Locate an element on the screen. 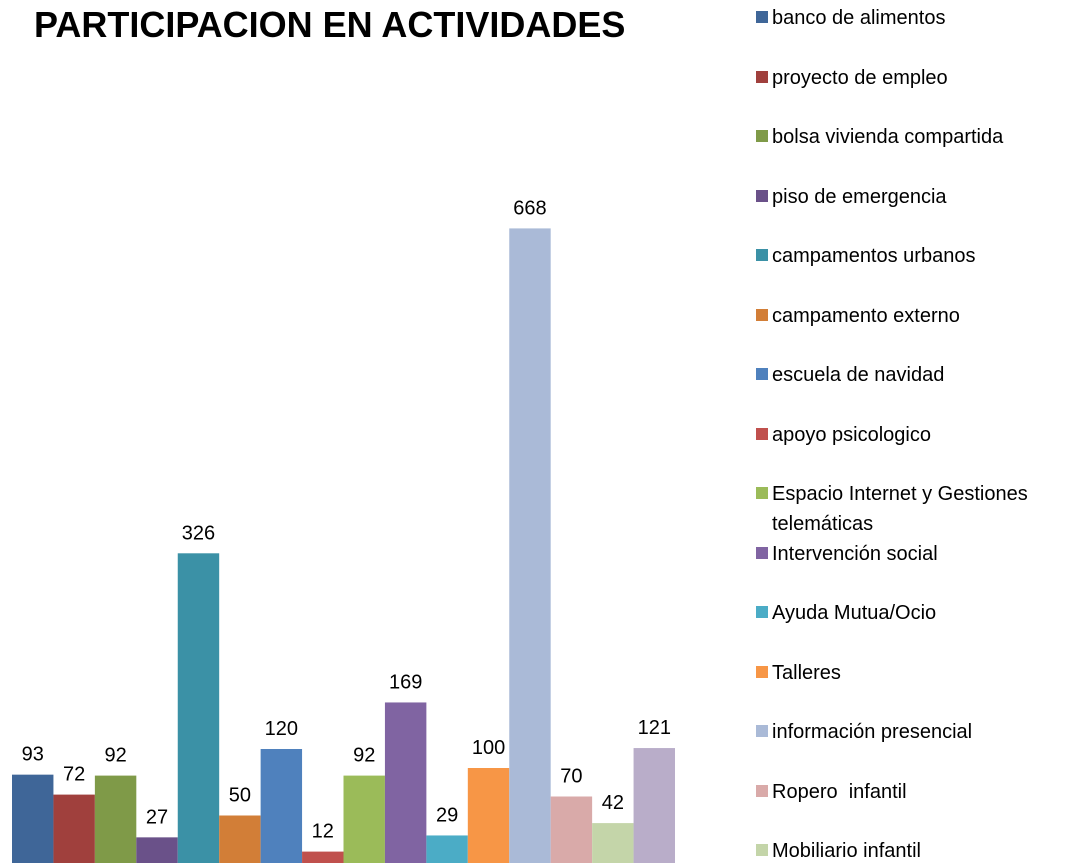  data-label: 42 is located at coordinates (613, 803).